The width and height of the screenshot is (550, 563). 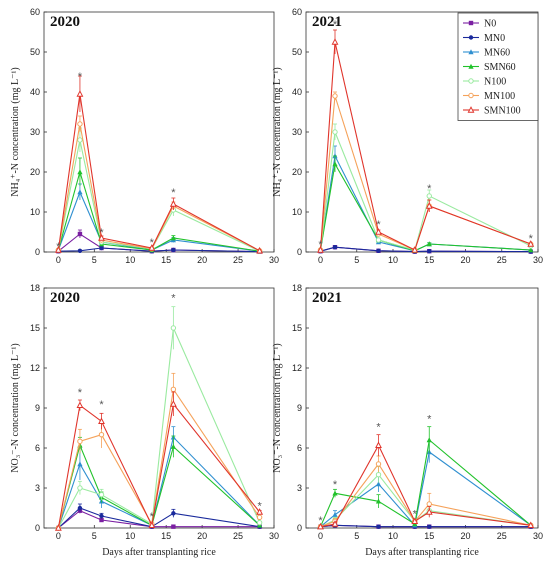 What do you see at coordinates (495, 82) in the screenshot?
I see `legend-label: N100` at bounding box center [495, 82].